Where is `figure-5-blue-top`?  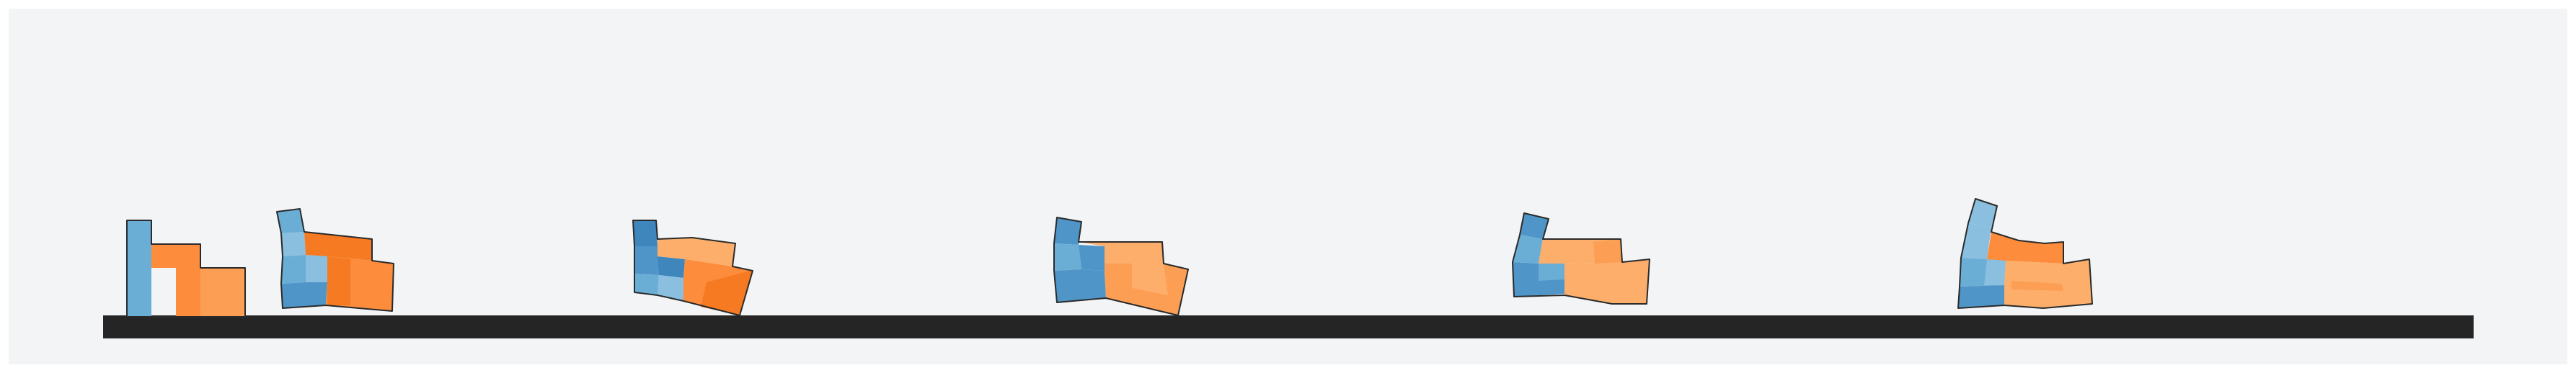 figure-5-blue-top is located at coordinates (1534, 226).